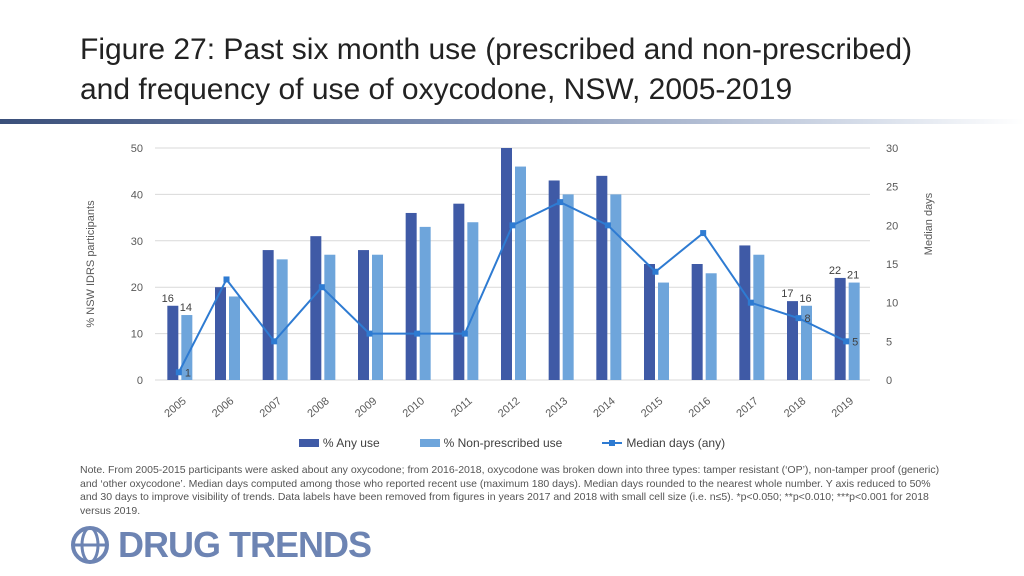 The width and height of the screenshot is (1024, 576). What do you see at coordinates (892, 226) in the screenshot?
I see `y2-tick-label: 20` at bounding box center [892, 226].